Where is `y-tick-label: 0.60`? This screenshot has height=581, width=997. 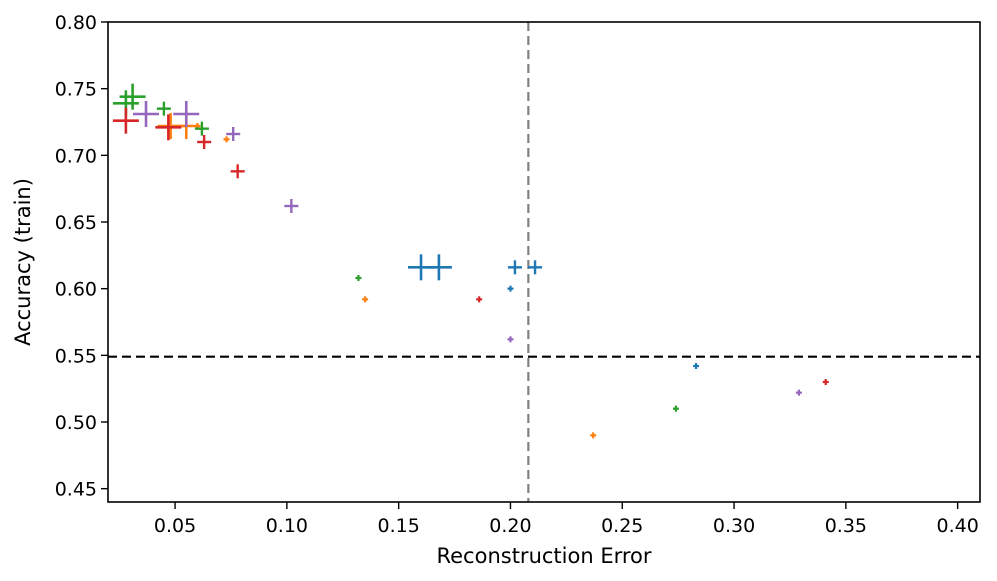 y-tick-label: 0.60 is located at coordinates (76, 290).